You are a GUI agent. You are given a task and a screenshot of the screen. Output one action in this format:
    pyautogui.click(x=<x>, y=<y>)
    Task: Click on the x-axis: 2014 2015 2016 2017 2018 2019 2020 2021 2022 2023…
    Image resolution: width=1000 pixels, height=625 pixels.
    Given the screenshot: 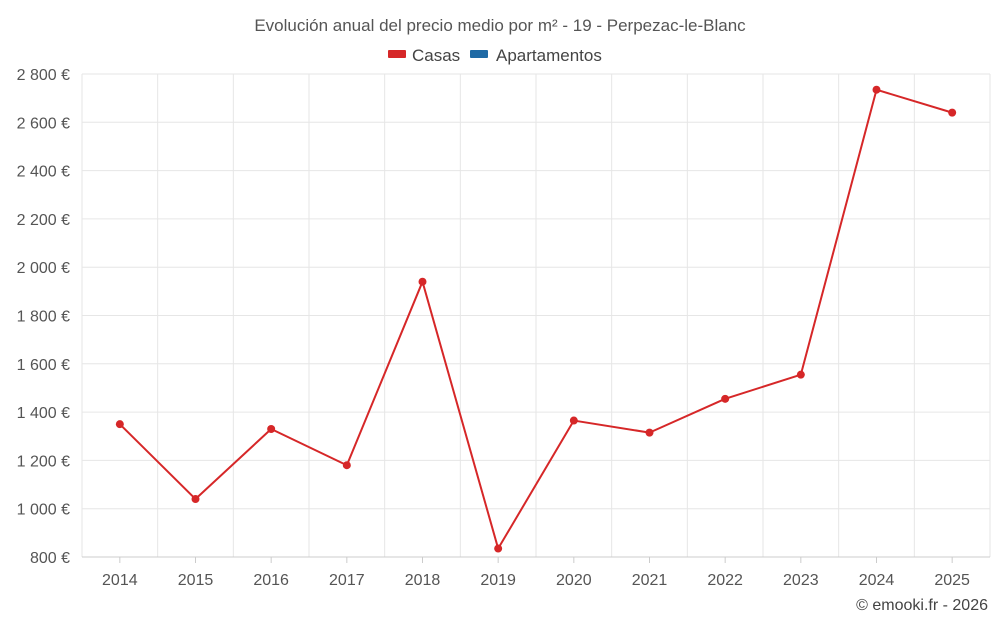 What is the action you would take?
    pyautogui.click(x=536, y=572)
    